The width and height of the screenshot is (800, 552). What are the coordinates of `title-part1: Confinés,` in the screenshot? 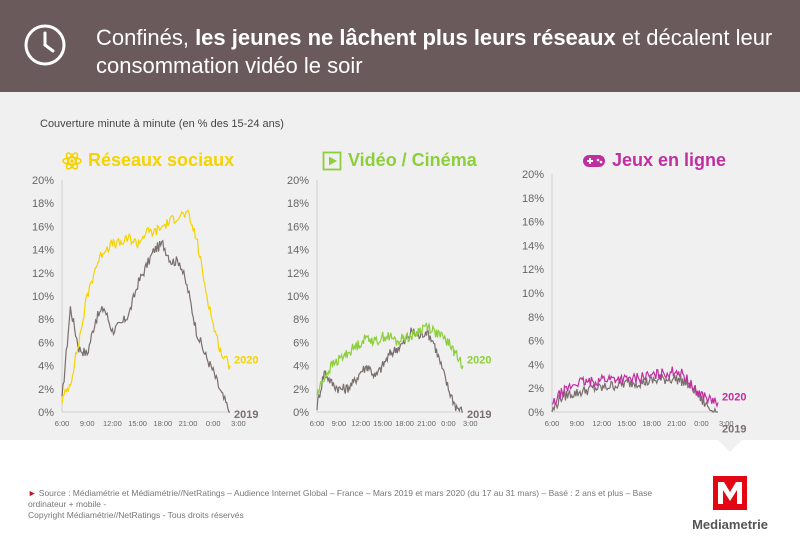 It's located at (146, 37).